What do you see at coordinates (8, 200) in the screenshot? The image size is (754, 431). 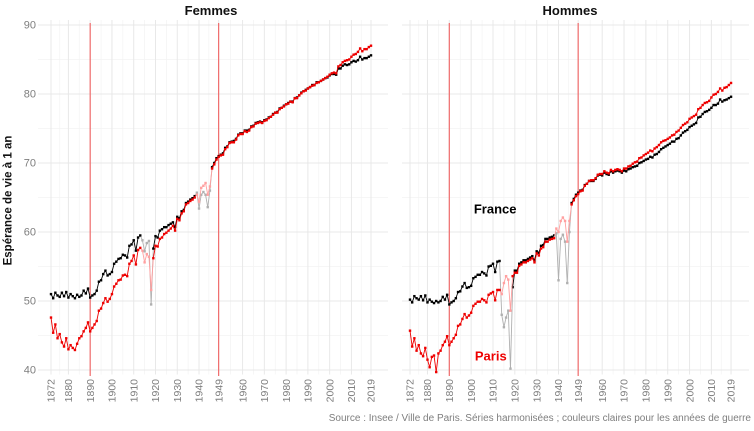 I see `y-axis-title: Espérance de vie à 1 an` at bounding box center [8, 200].